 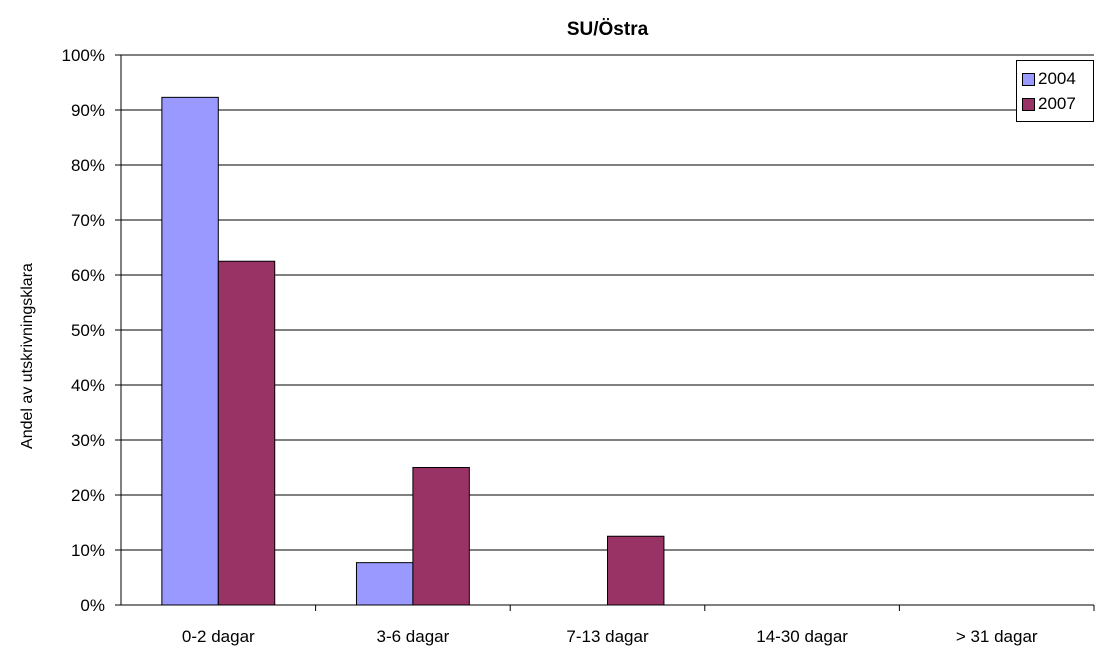 What do you see at coordinates (1055, 91) in the screenshot?
I see `legend: 2004 2007` at bounding box center [1055, 91].